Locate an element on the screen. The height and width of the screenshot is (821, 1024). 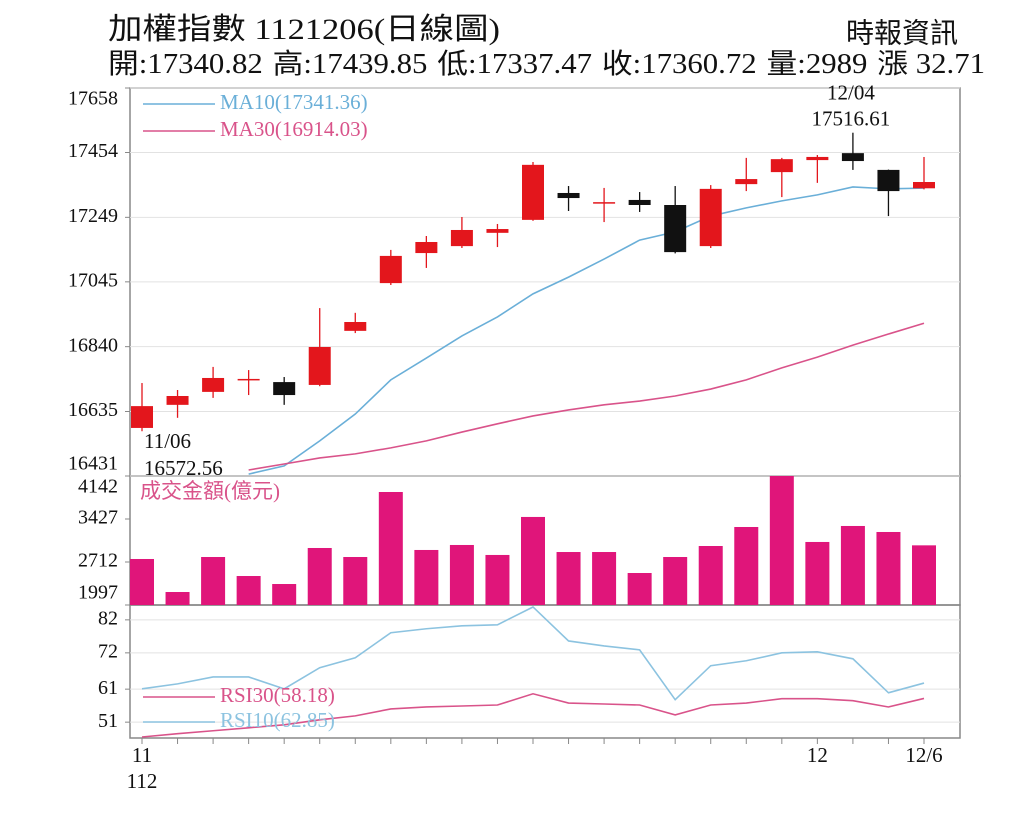
chart-title: 加權指數 1121206(日線圖) is located at coordinates (304, 29).